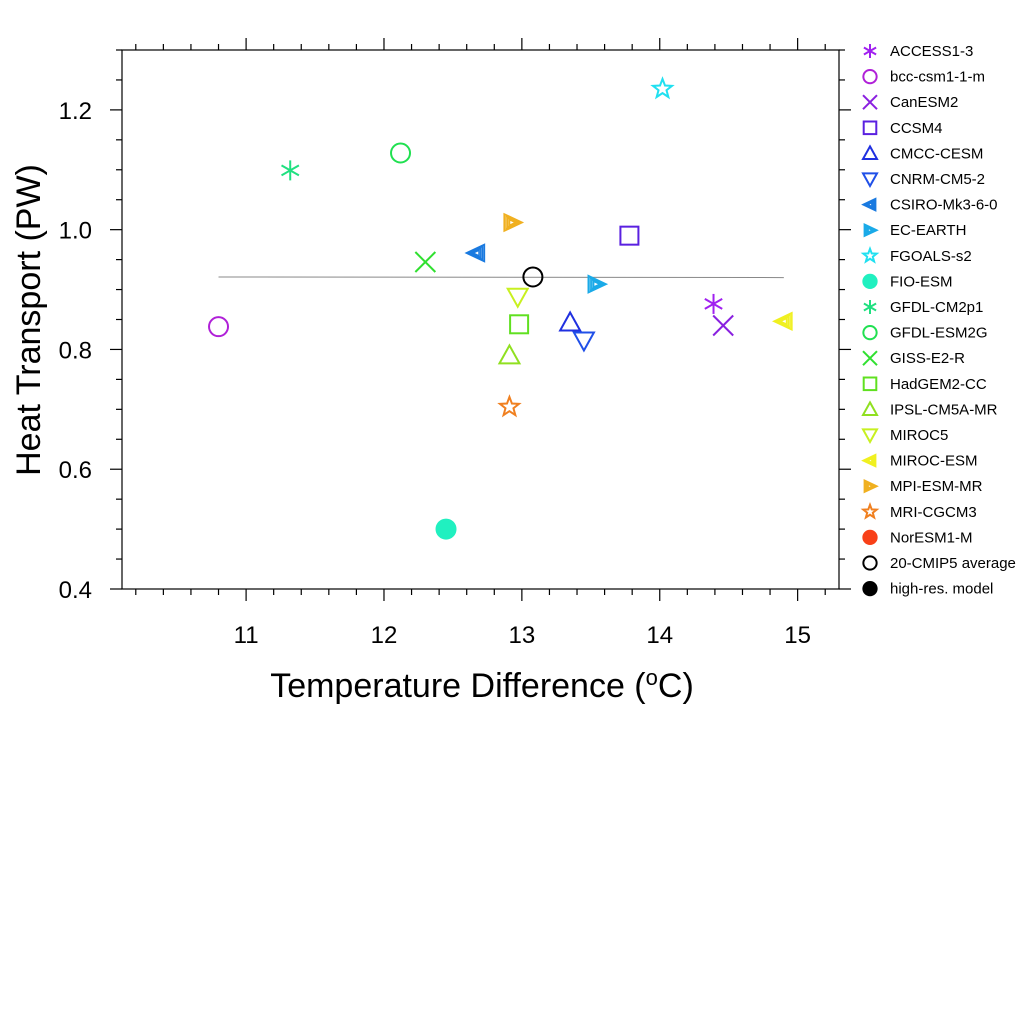  I want to click on legend-label: HadGEM2-CC, so click(938, 384).